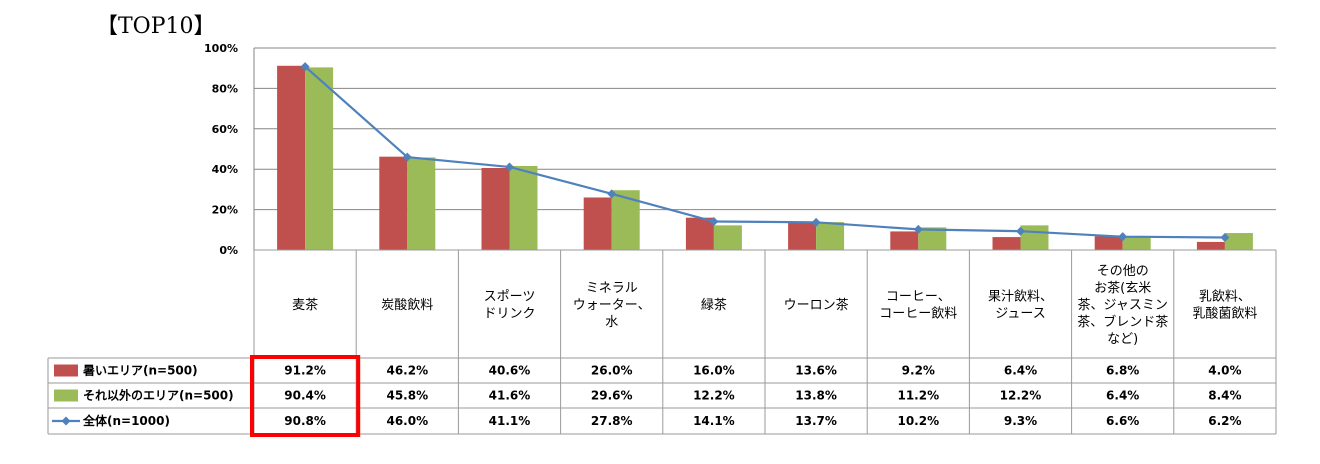 The width and height of the screenshot is (1320, 464). What do you see at coordinates (407, 396) in the screenshot?
I see `table-cell: 45.8%` at bounding box center [407, 396].